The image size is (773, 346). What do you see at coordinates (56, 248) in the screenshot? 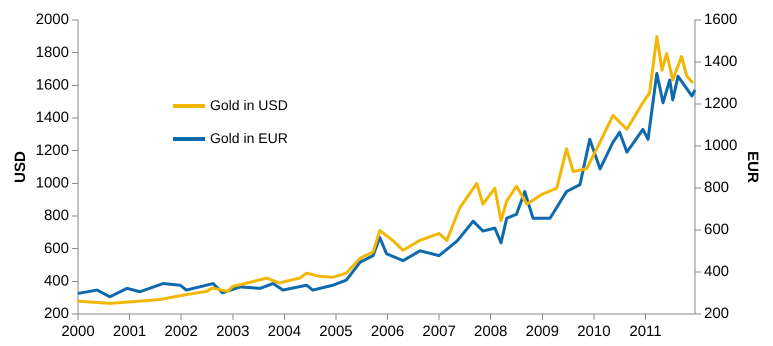
I see `y-tick-label: 600` at bounding box center [56, 248].